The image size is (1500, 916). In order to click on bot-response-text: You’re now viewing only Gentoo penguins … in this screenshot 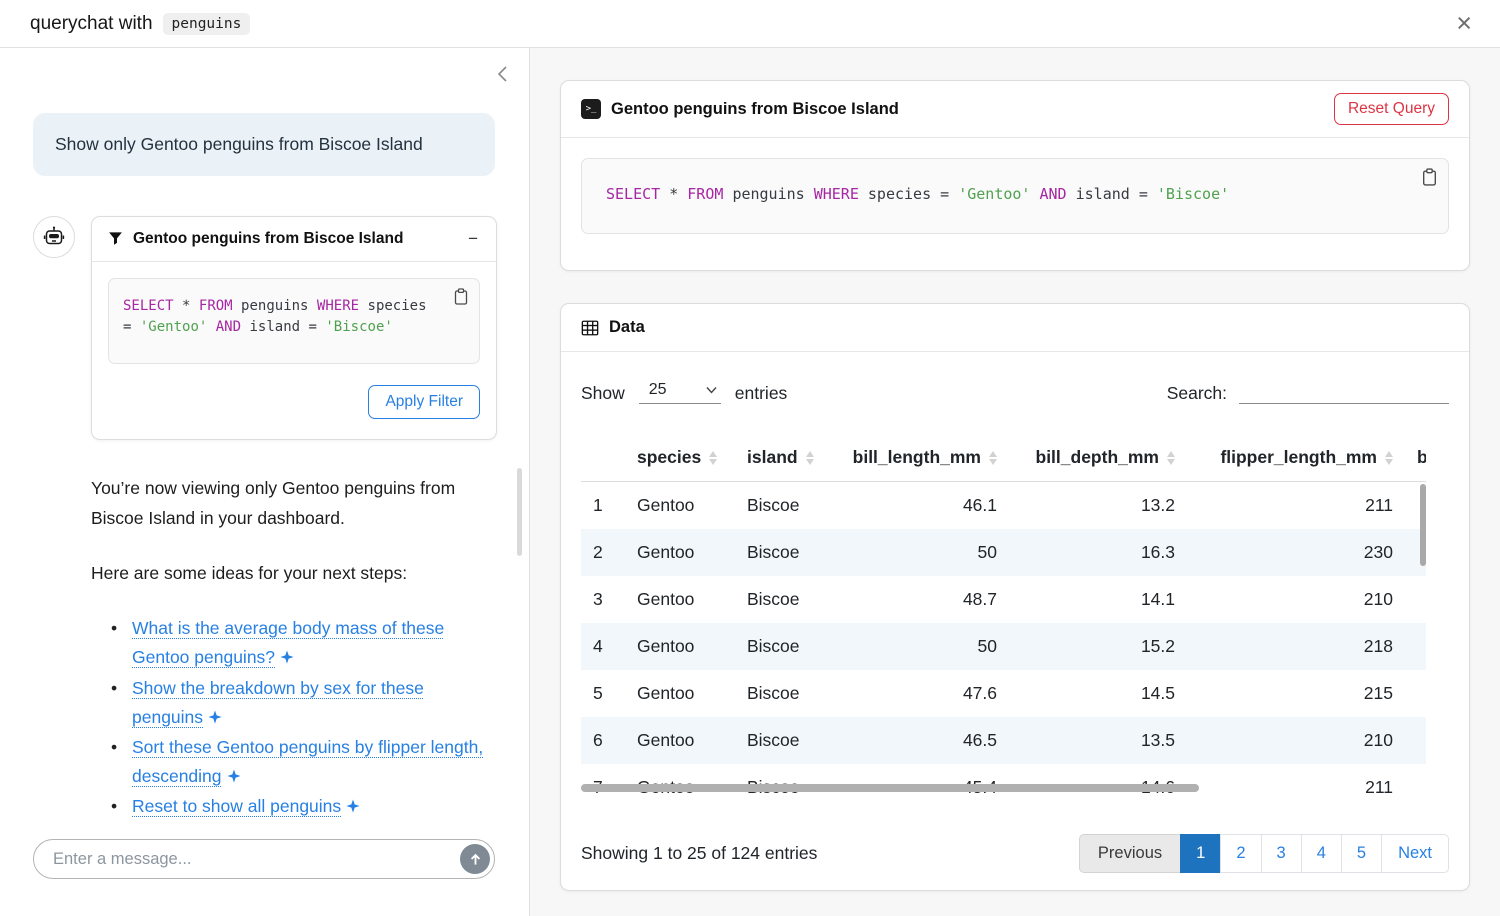, I will do `click(293, 647)`.